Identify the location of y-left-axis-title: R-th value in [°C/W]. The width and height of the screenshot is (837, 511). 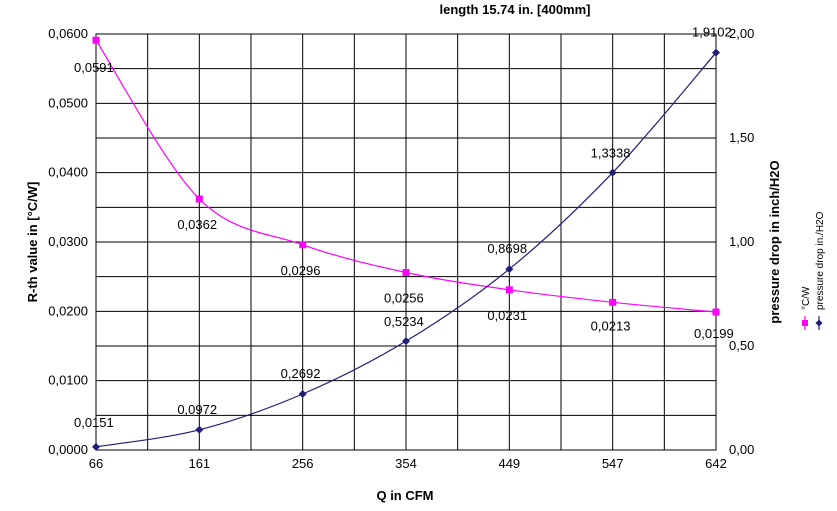
(32, 242).